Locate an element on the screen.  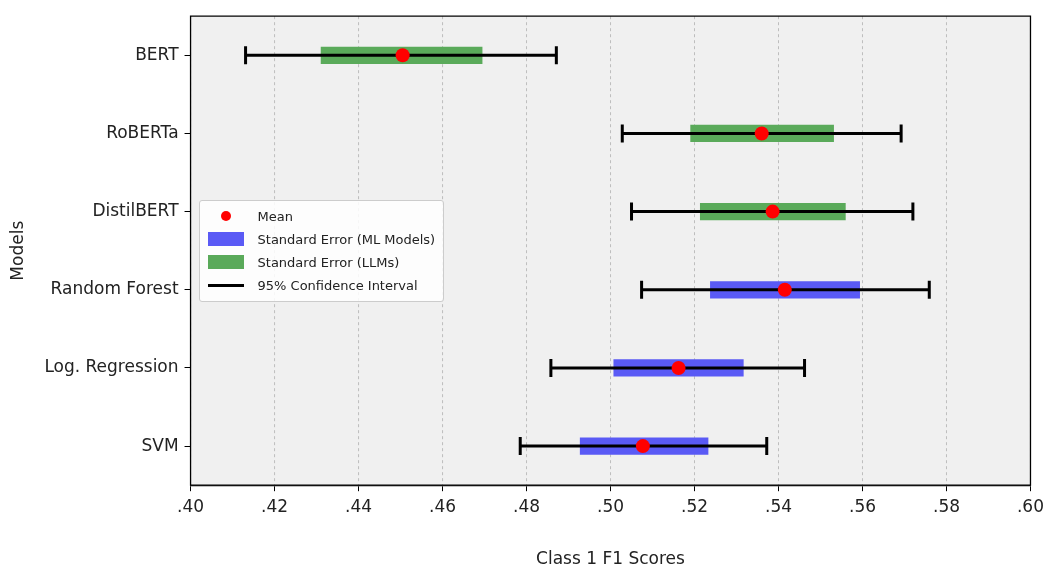
legend-label: 95% Confidence Interval is located at coordinates (337, 285).